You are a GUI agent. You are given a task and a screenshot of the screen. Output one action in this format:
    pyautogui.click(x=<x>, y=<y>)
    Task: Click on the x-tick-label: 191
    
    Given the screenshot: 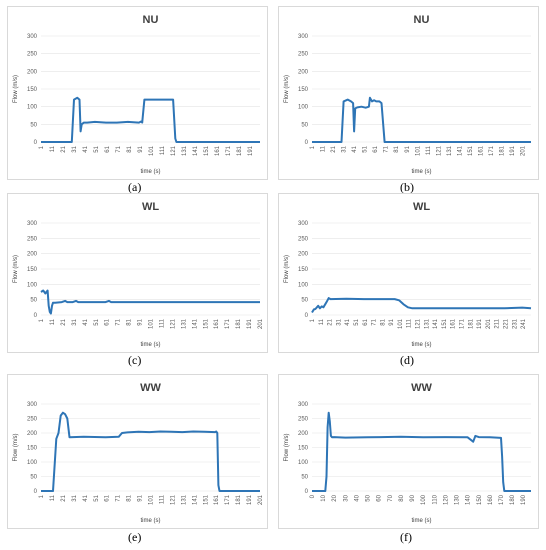 What is the action you would take?
    pyautogui.click(x=250, y=499)
    